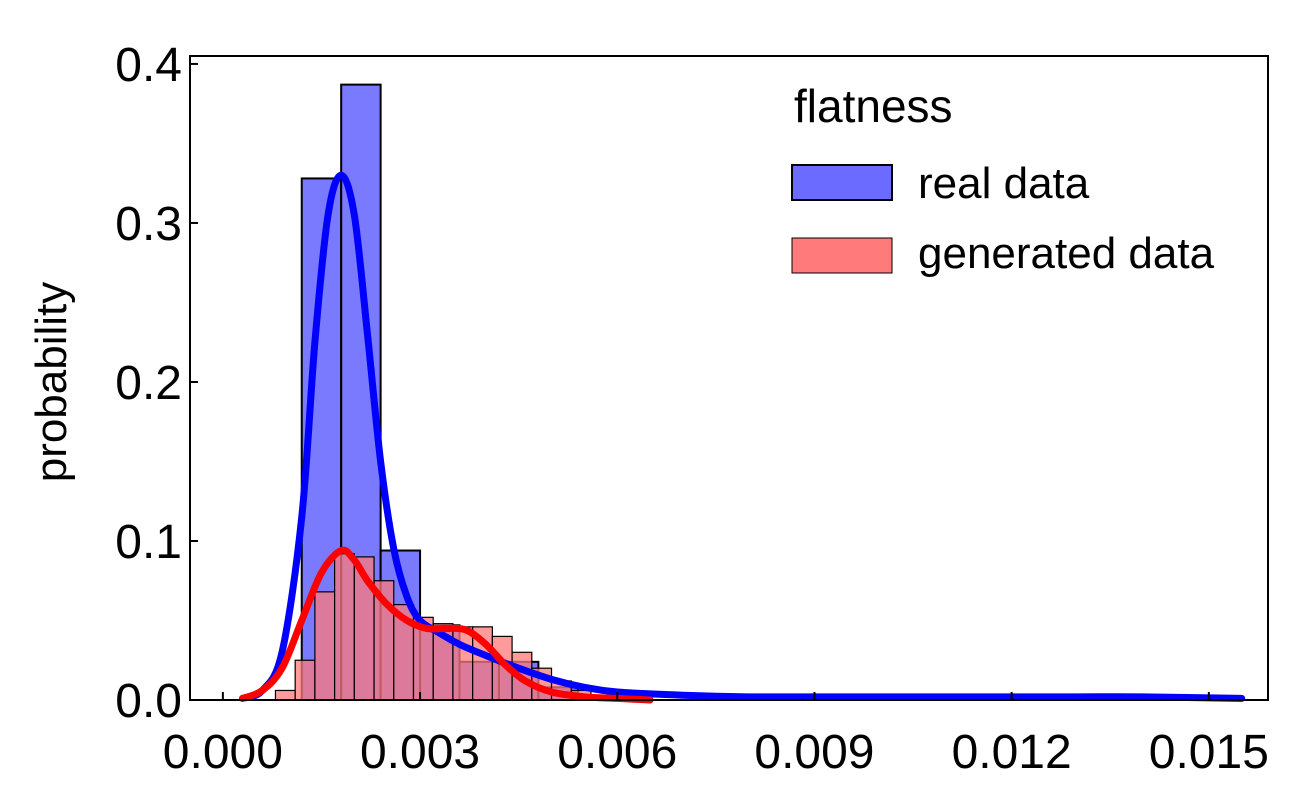 The image size is (1312, 807). Describe the element at coordinates (842, 255) in the screenshot. I see `legend-swatch-generated-data` at that location.